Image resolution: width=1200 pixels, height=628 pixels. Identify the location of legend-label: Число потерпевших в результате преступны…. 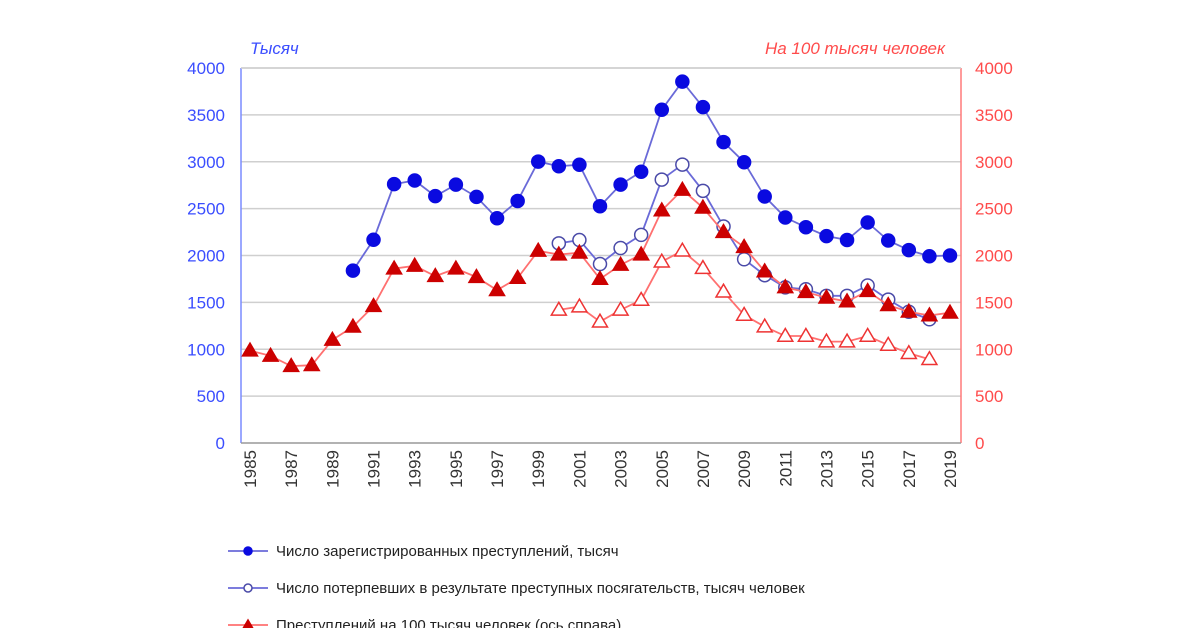
(540, 588).